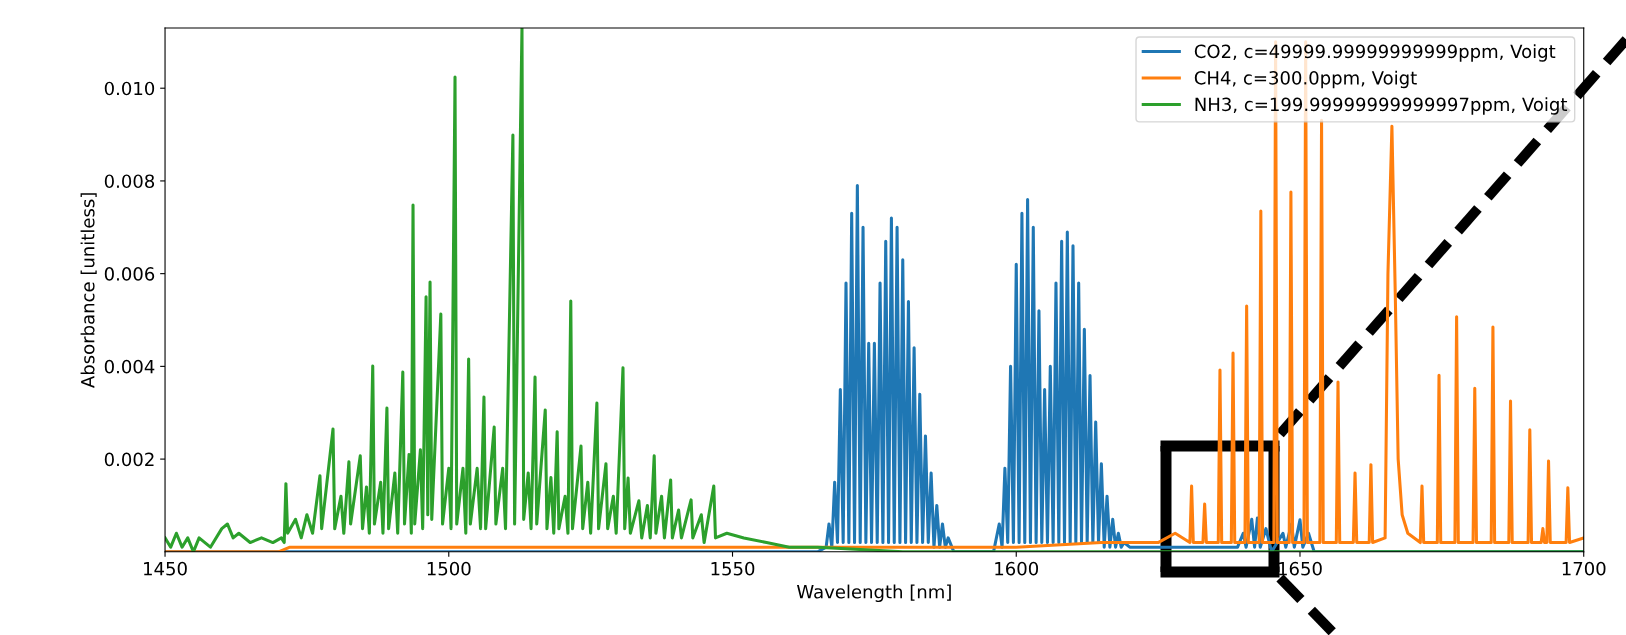 The width and height of the screenshot is (1626, 635). Describe the element at coordinates (1017, 568) in the screenshot. I see `x-tick-label: 1600` at that location.